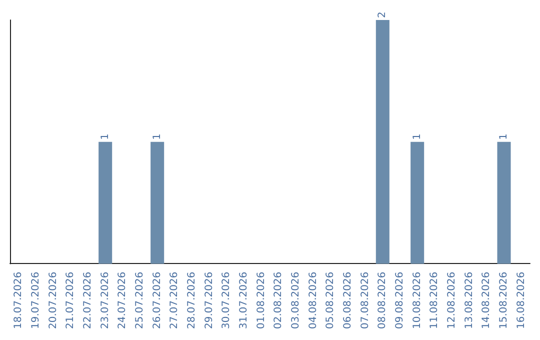 This screenshot has width=540, height=340. I want to click on x-tick-label: 18.07.2026, so click(18, 301).